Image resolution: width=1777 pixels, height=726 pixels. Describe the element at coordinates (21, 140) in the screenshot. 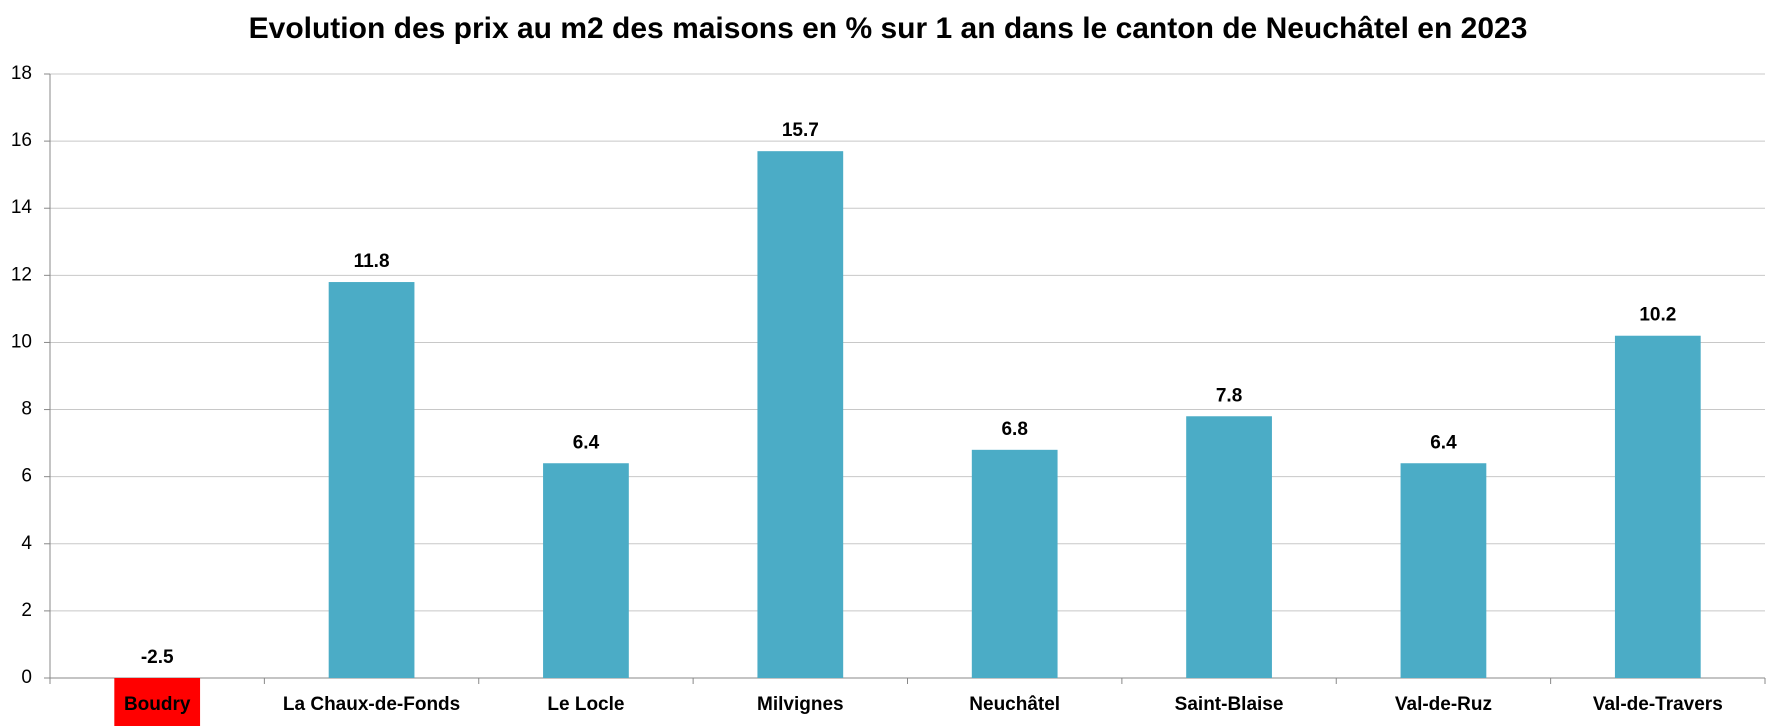

I see `y-tick-label: 16` at that location.